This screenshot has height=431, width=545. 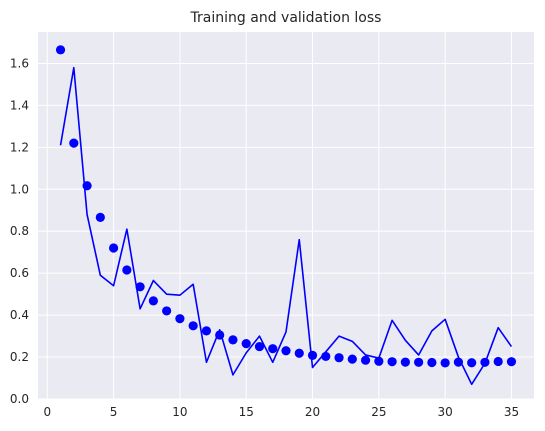 What do you see at coordinates (312, 412) in the screenshot?
I see `x-tick-label: 20` at bounding box center [312, 412].